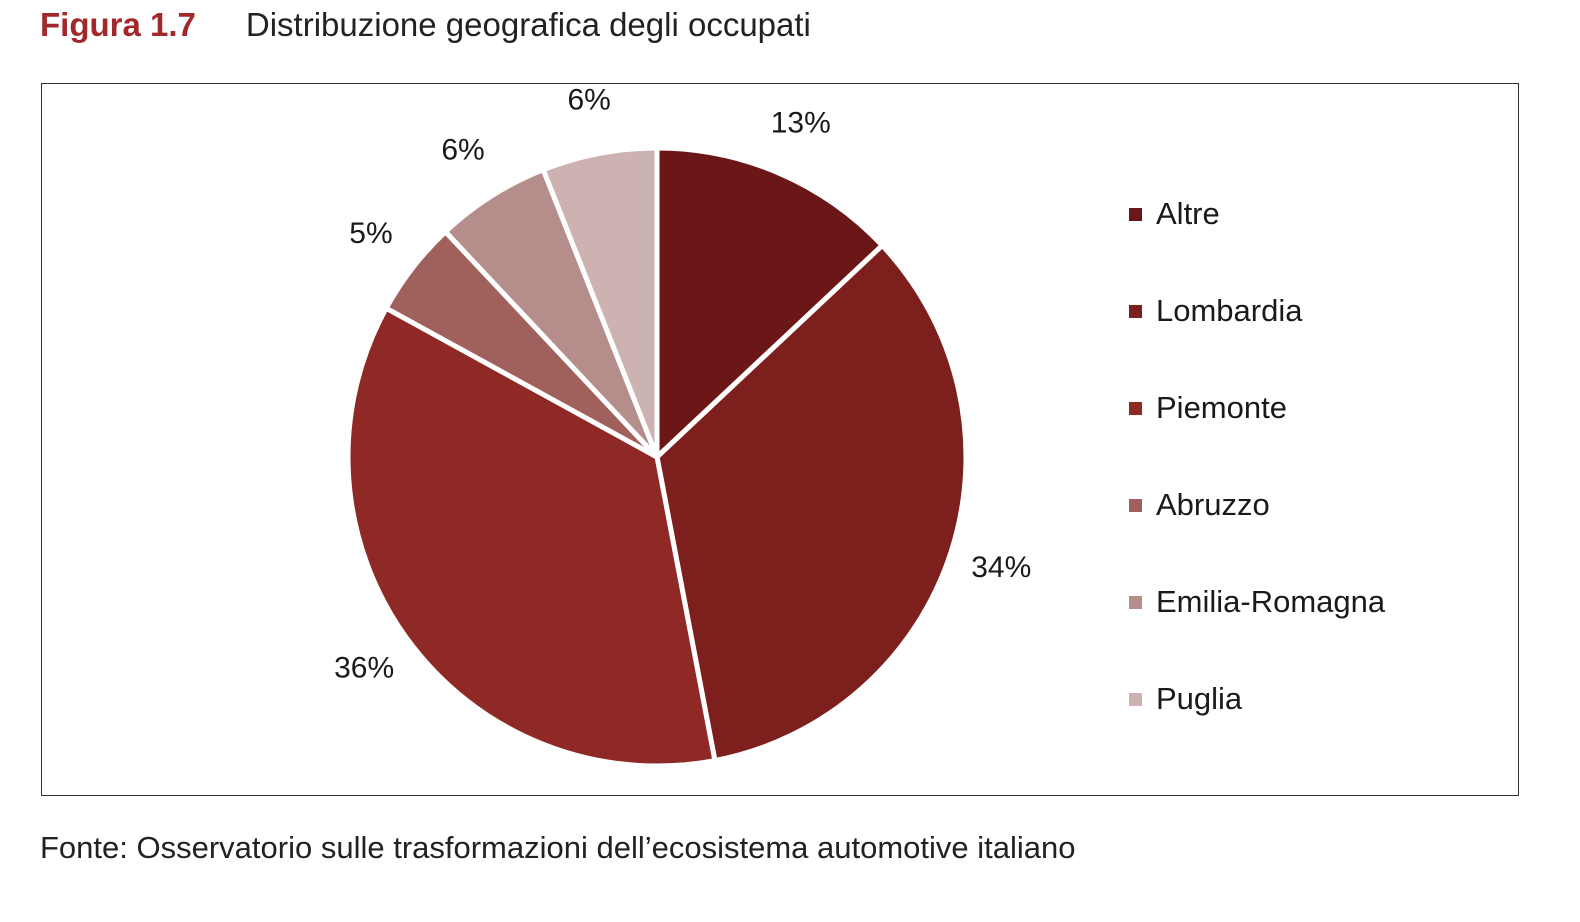 The width and height of the screenshot is (1580, 922). I want to click on pie-slice-altre, so click(769, 302).